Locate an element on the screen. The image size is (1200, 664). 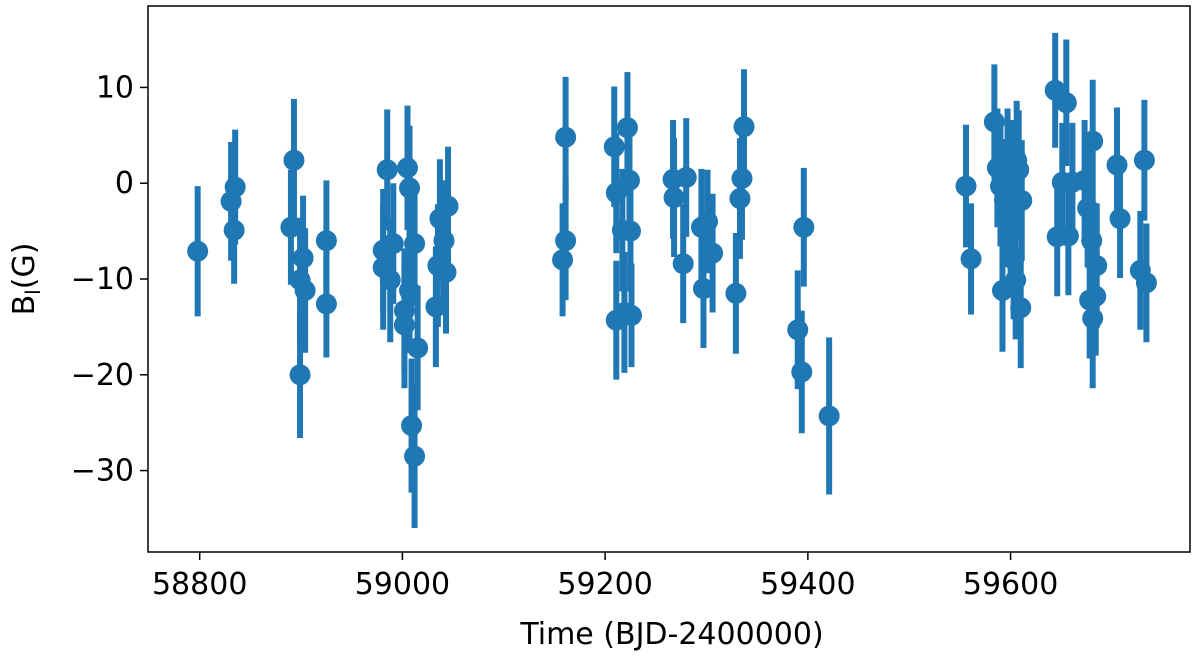
x-axis-label: Time (BJD-2400000) is located at coordinates (671, 634).